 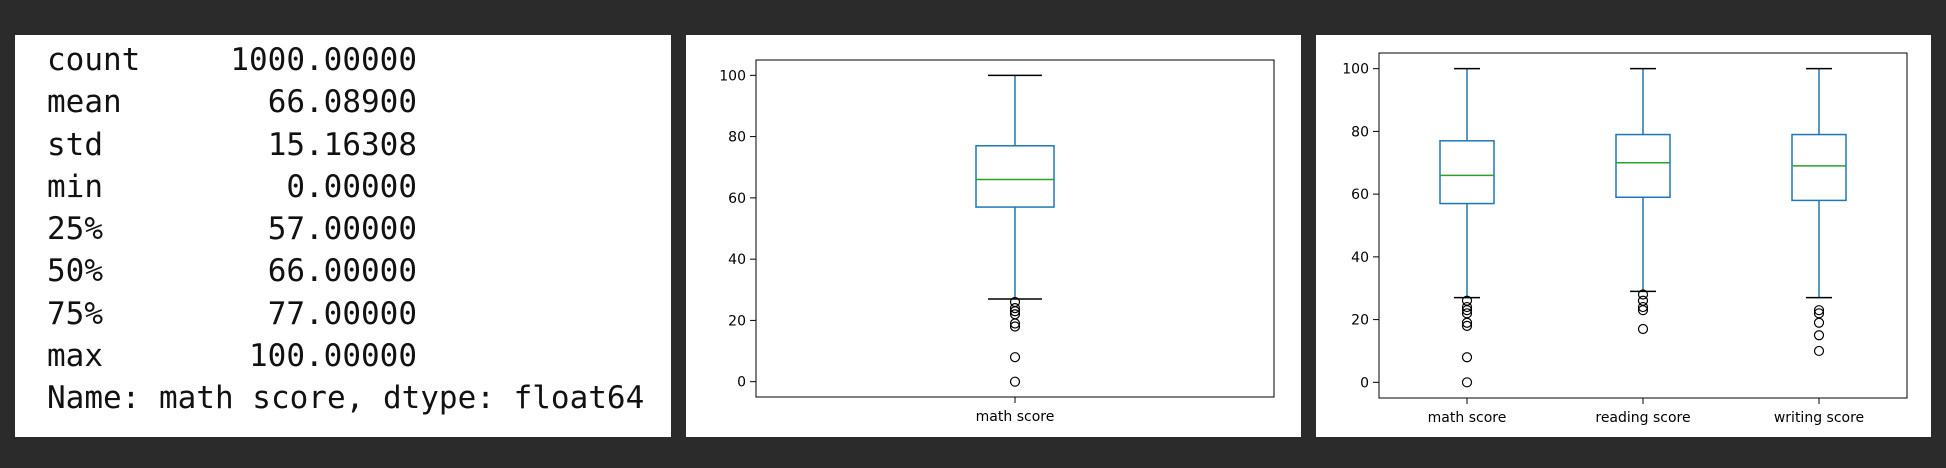 What do you see at coordinates (94, 60) in the screenshot?
I see `stats-key: count` at bounding box center [94, 60].